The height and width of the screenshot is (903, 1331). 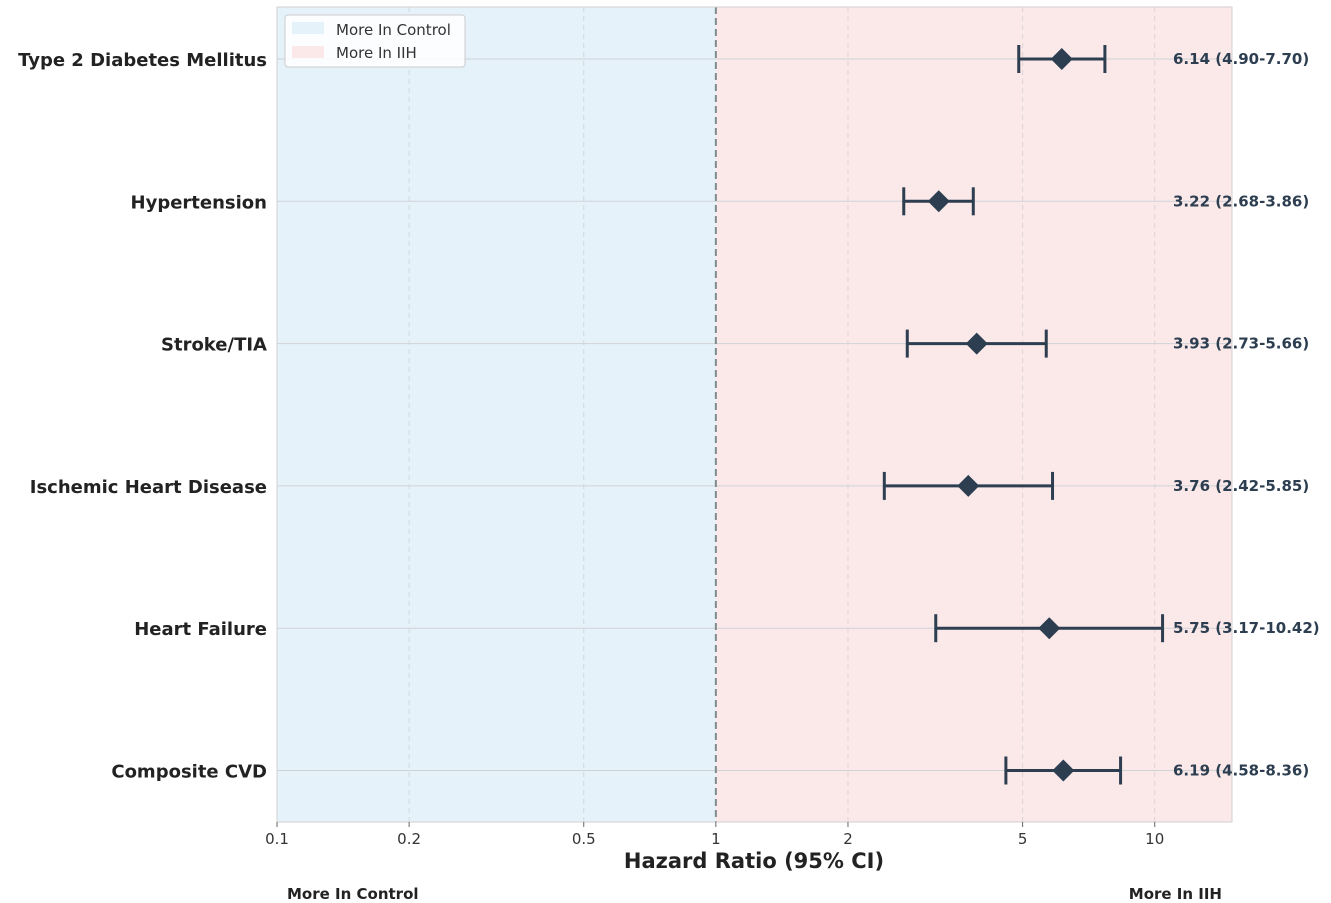 I want to click on row-label-composite-cvd: Composite CVD, so click(x=189, y=772).